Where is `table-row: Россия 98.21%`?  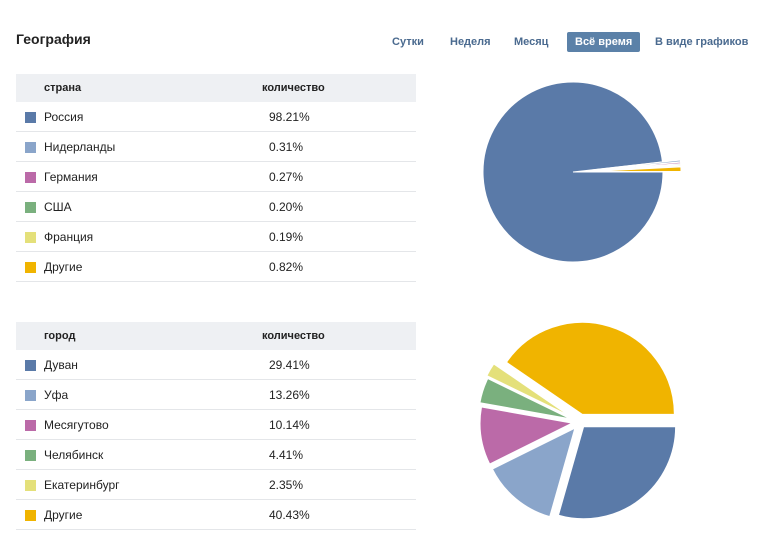
table-row: Россия 98.21% is located at coordinates (216, 117).